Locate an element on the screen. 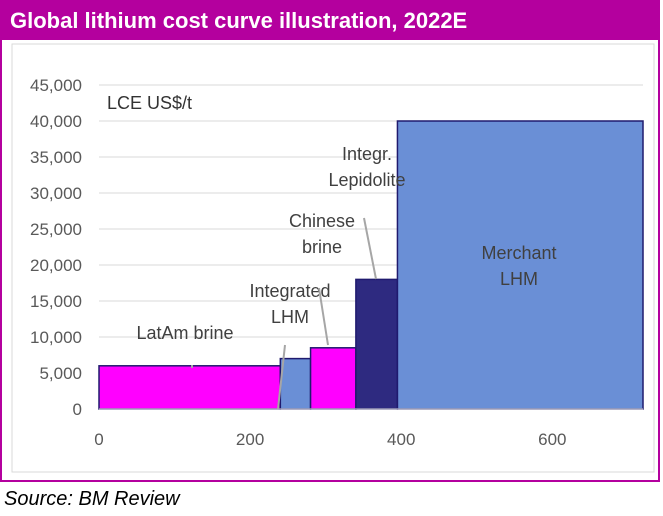 The width and height of the screenshot is (663, 516). source-note: Source: BM Review is located at coordinates (92, 499).